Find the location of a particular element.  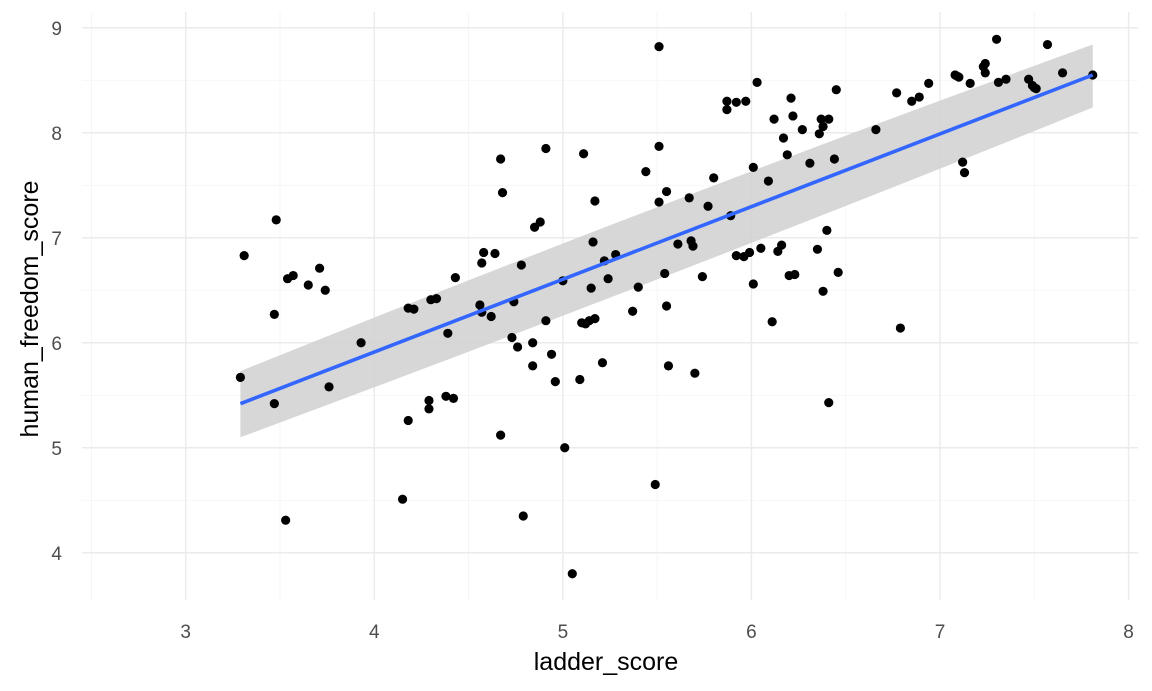

x-tick-label: 6 is located at coordinates (751, 632).